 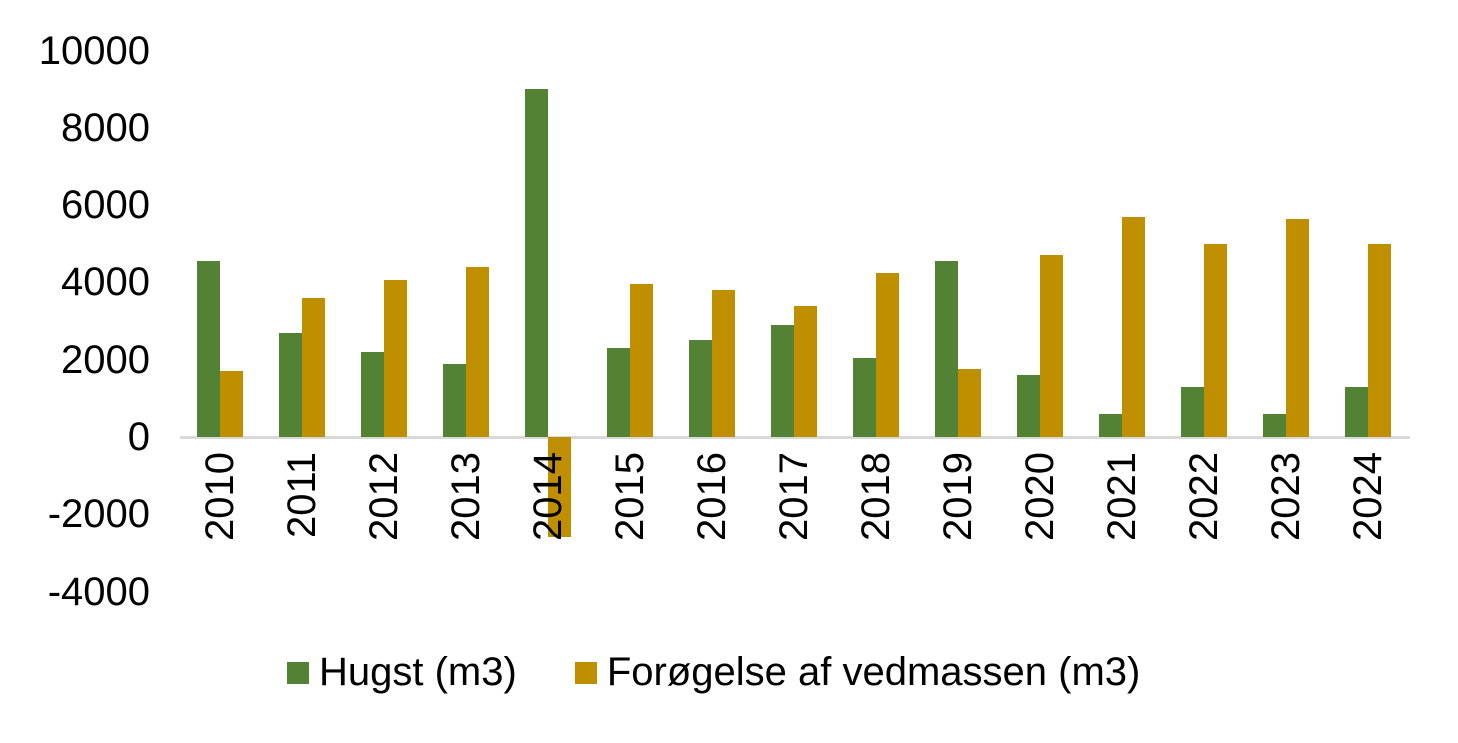 What do you see at coordinates (105, 360) in the screenshot?
I see `y-axis-tick-label: 2000` at bounding box center [105, 360].